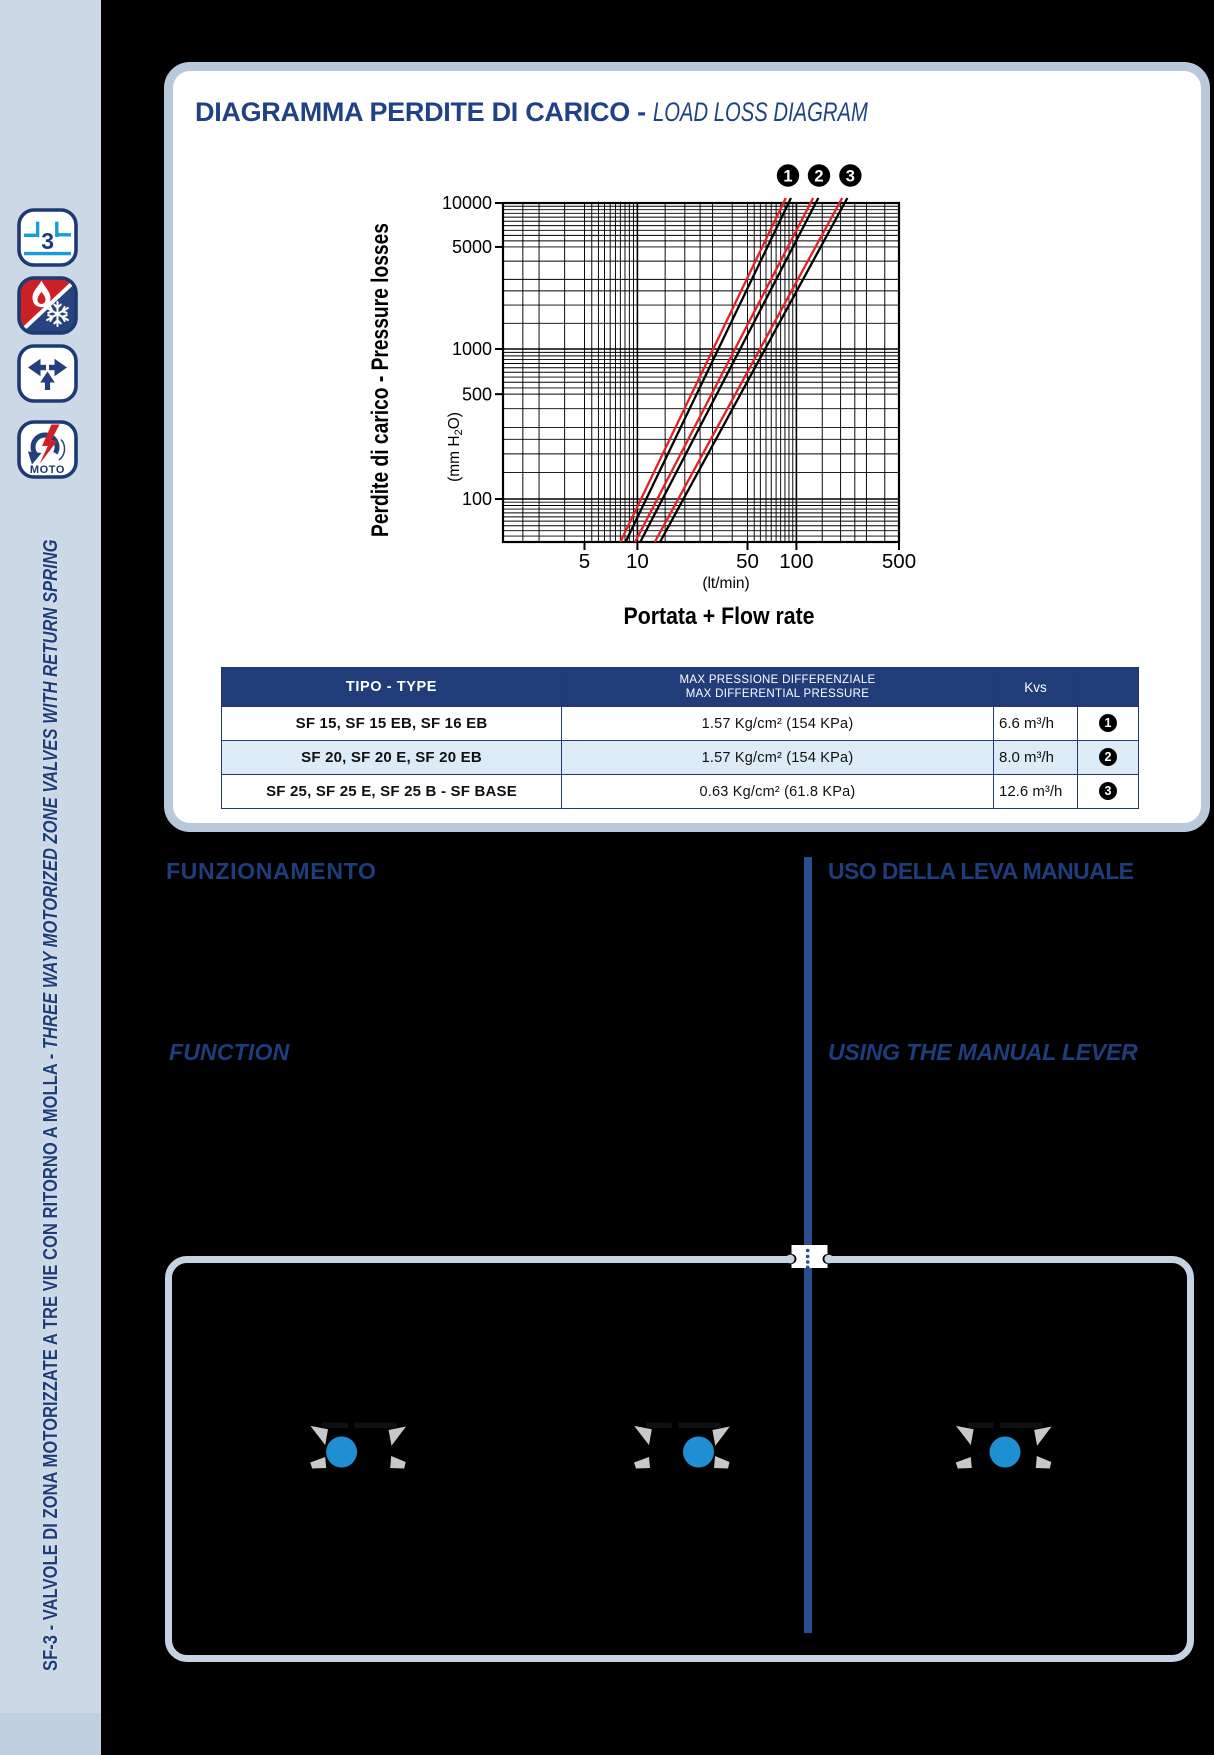 The height and width of the screenshot is (1755, 1214). I want to click on cell-kvs: 8.0 m³/h, so click(1035, 757).